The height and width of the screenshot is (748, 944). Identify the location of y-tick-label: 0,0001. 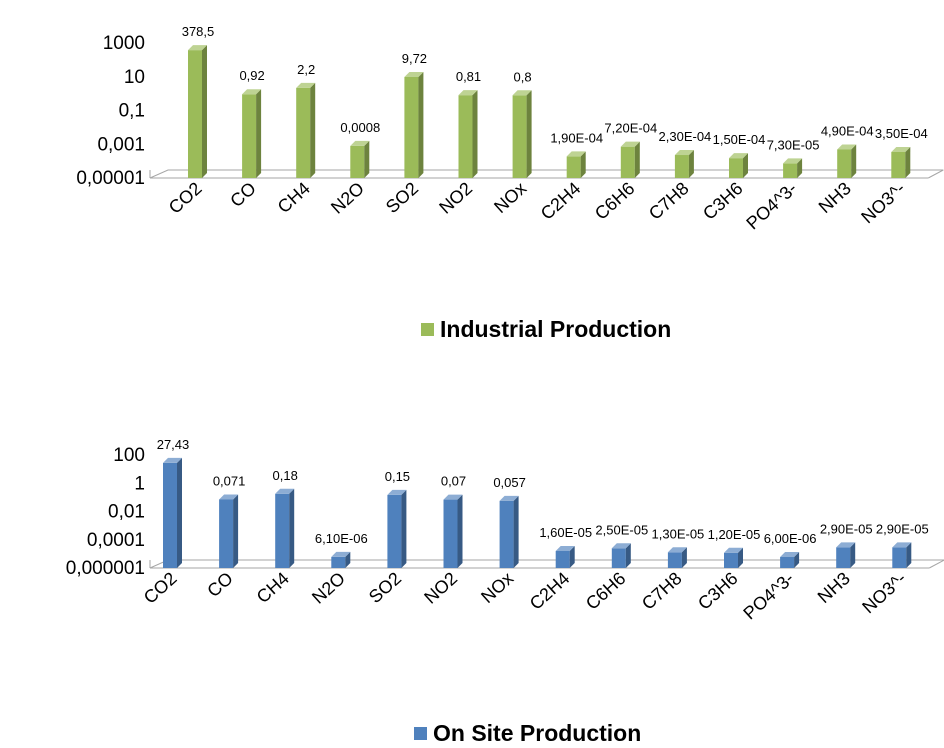
(116, 540).